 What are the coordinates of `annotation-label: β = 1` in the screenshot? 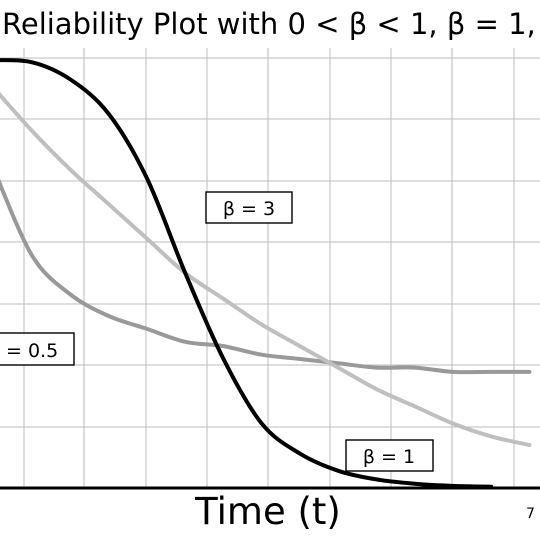 It's located at (389, 457).